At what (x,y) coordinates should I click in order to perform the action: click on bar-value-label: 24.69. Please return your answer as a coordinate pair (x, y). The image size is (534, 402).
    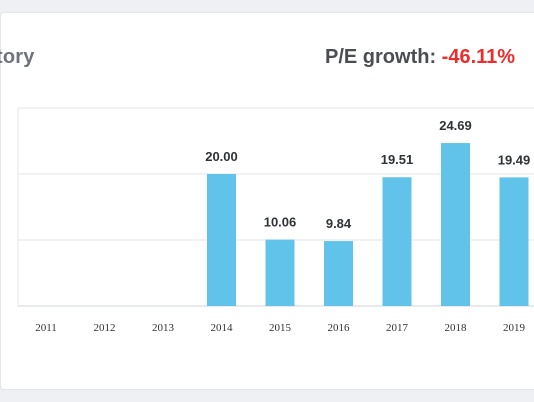
    Looking at the image, I should click on (455, 125).